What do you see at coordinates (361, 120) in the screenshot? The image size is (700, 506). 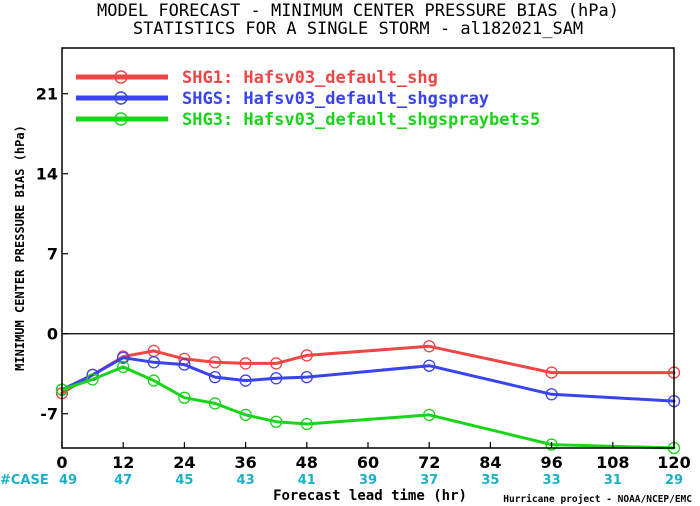 I see `legend-label-3: SHG3: Hafsv03_default_shgspraybets5` at bounding box center [361, 120].